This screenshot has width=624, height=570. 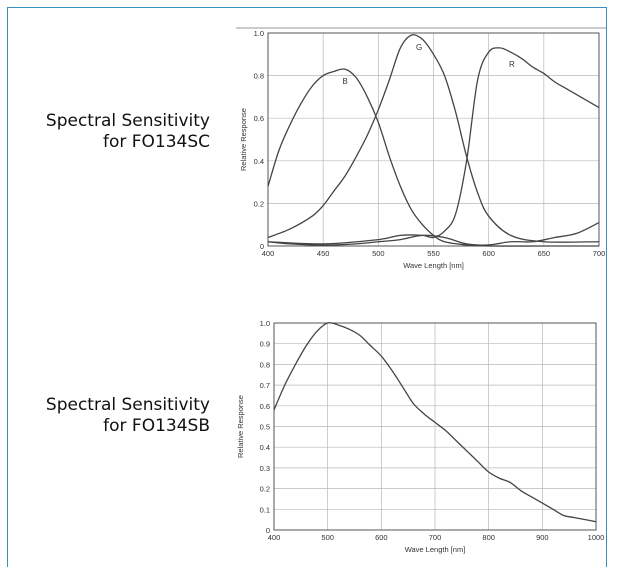 I want to click on y-tick-label: 0.7, so click(x=265, y=385).